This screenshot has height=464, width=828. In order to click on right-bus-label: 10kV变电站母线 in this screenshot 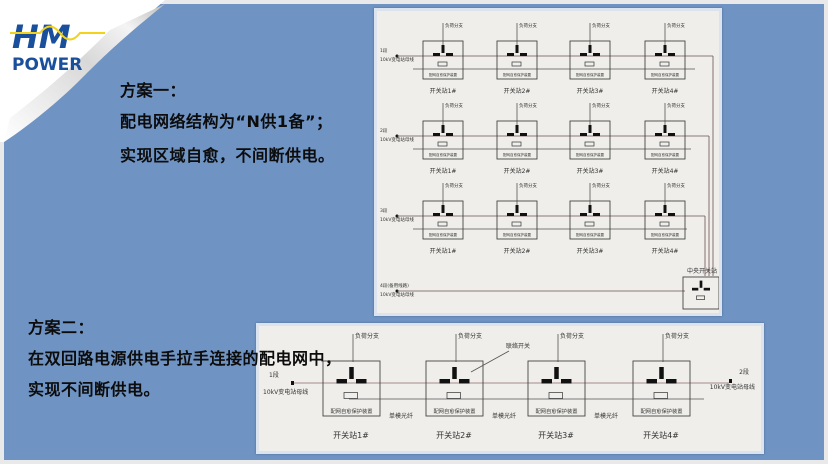, I will do `click(732, 387)`.